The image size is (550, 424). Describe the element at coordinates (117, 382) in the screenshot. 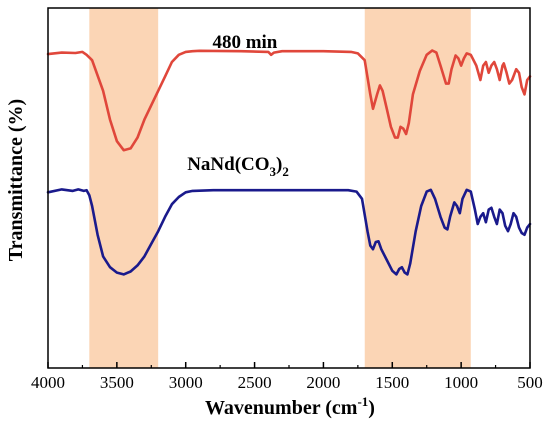

I see `x-tick-label: 3500` at that location.